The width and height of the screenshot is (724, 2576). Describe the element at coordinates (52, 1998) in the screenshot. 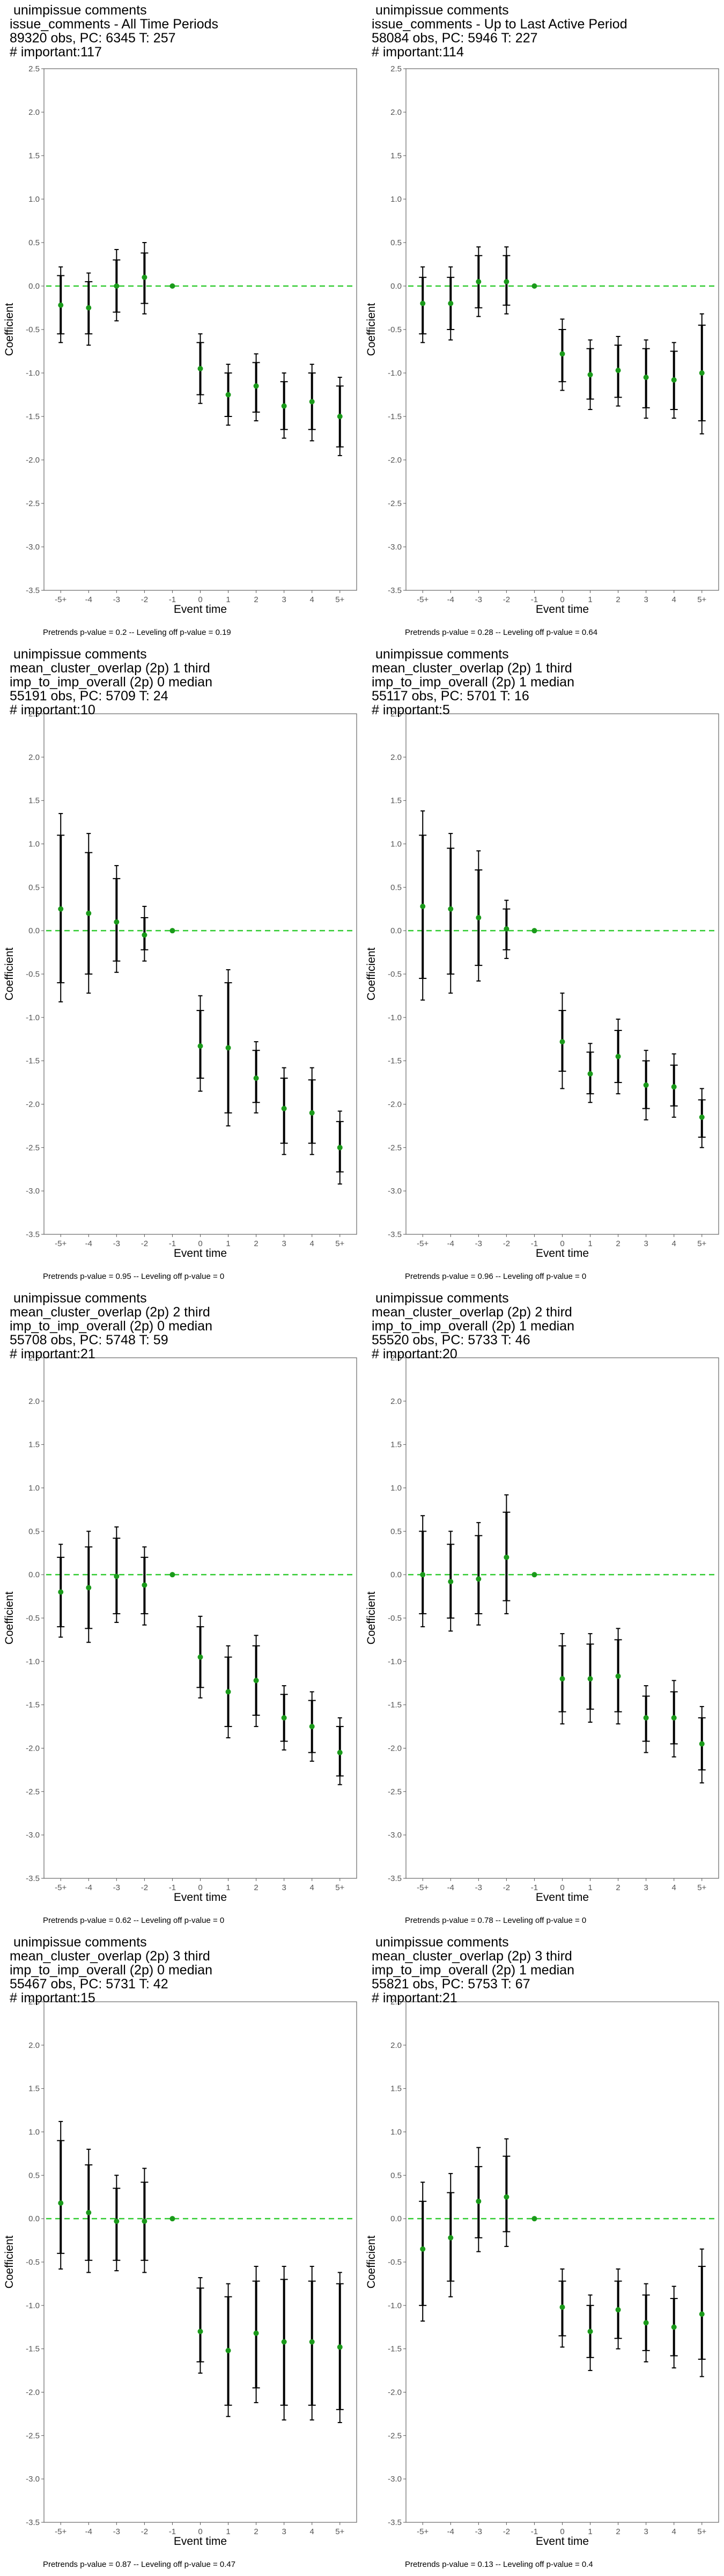

I see `panel-title-line: # important:15` at that location.